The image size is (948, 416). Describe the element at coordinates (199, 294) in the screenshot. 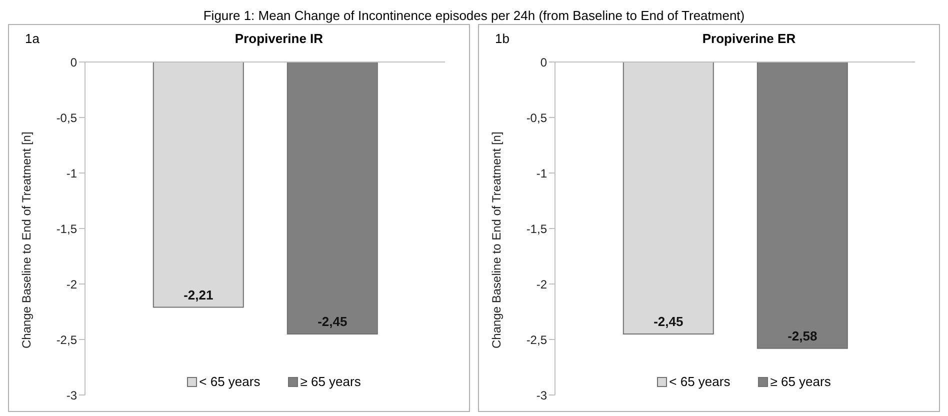

I see `data-label: -2,21` at that location.